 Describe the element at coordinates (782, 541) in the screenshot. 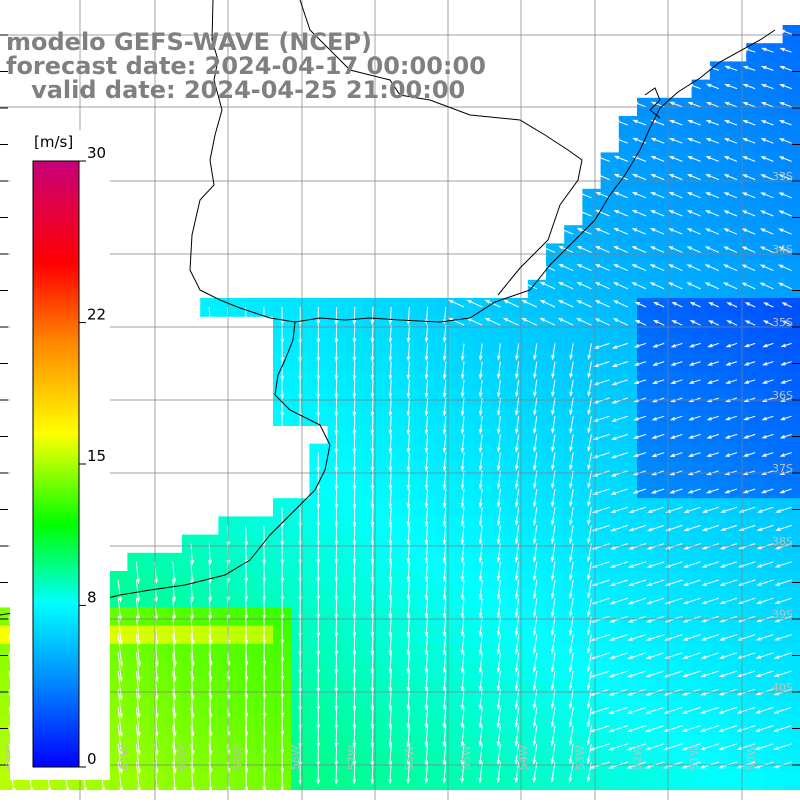

I see `lat-label: 38S` at that location.